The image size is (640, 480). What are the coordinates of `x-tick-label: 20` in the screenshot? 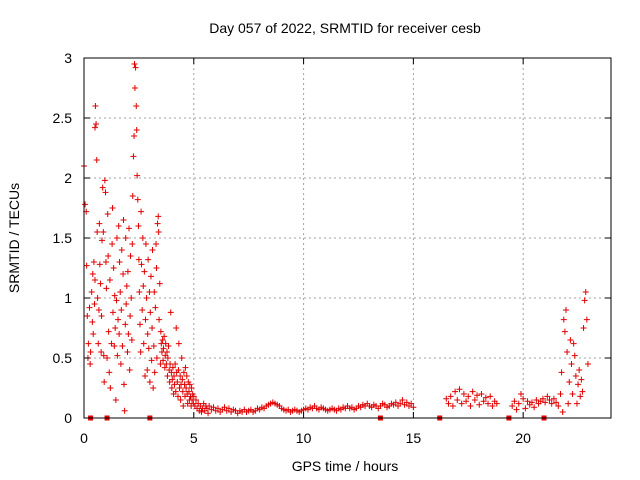 It's located at (523, 438).